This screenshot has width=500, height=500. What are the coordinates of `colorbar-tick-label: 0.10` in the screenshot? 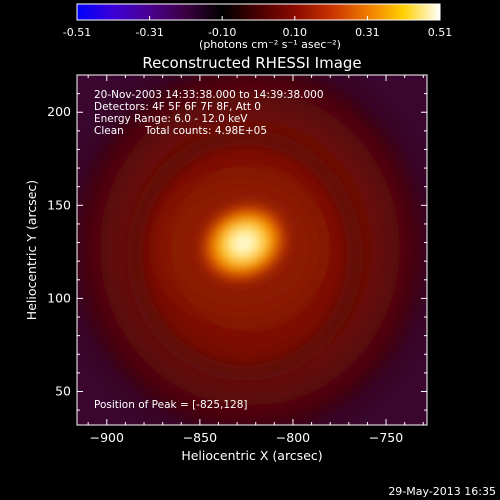 It's located at (295, 32).